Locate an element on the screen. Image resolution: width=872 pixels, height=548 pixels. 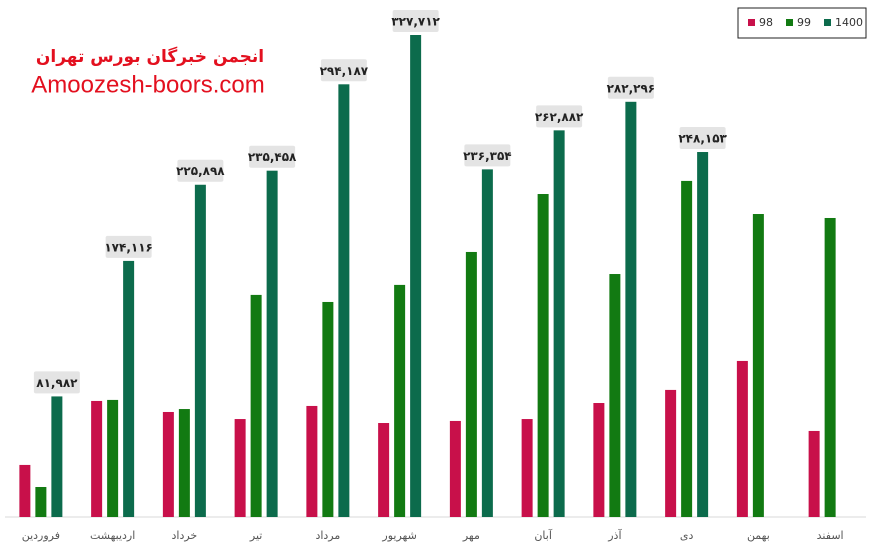
value-label: ۲۳۶,۳۵۴ is located at coordinates (487, 156).